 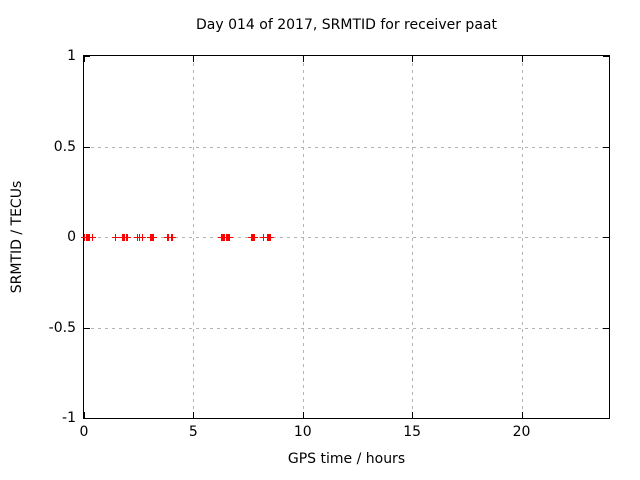 What do you see at coordinates (346, 459) in the screenshot?
I see `x-axis-label: GPS time / hours` at bounding box center [346, 459].